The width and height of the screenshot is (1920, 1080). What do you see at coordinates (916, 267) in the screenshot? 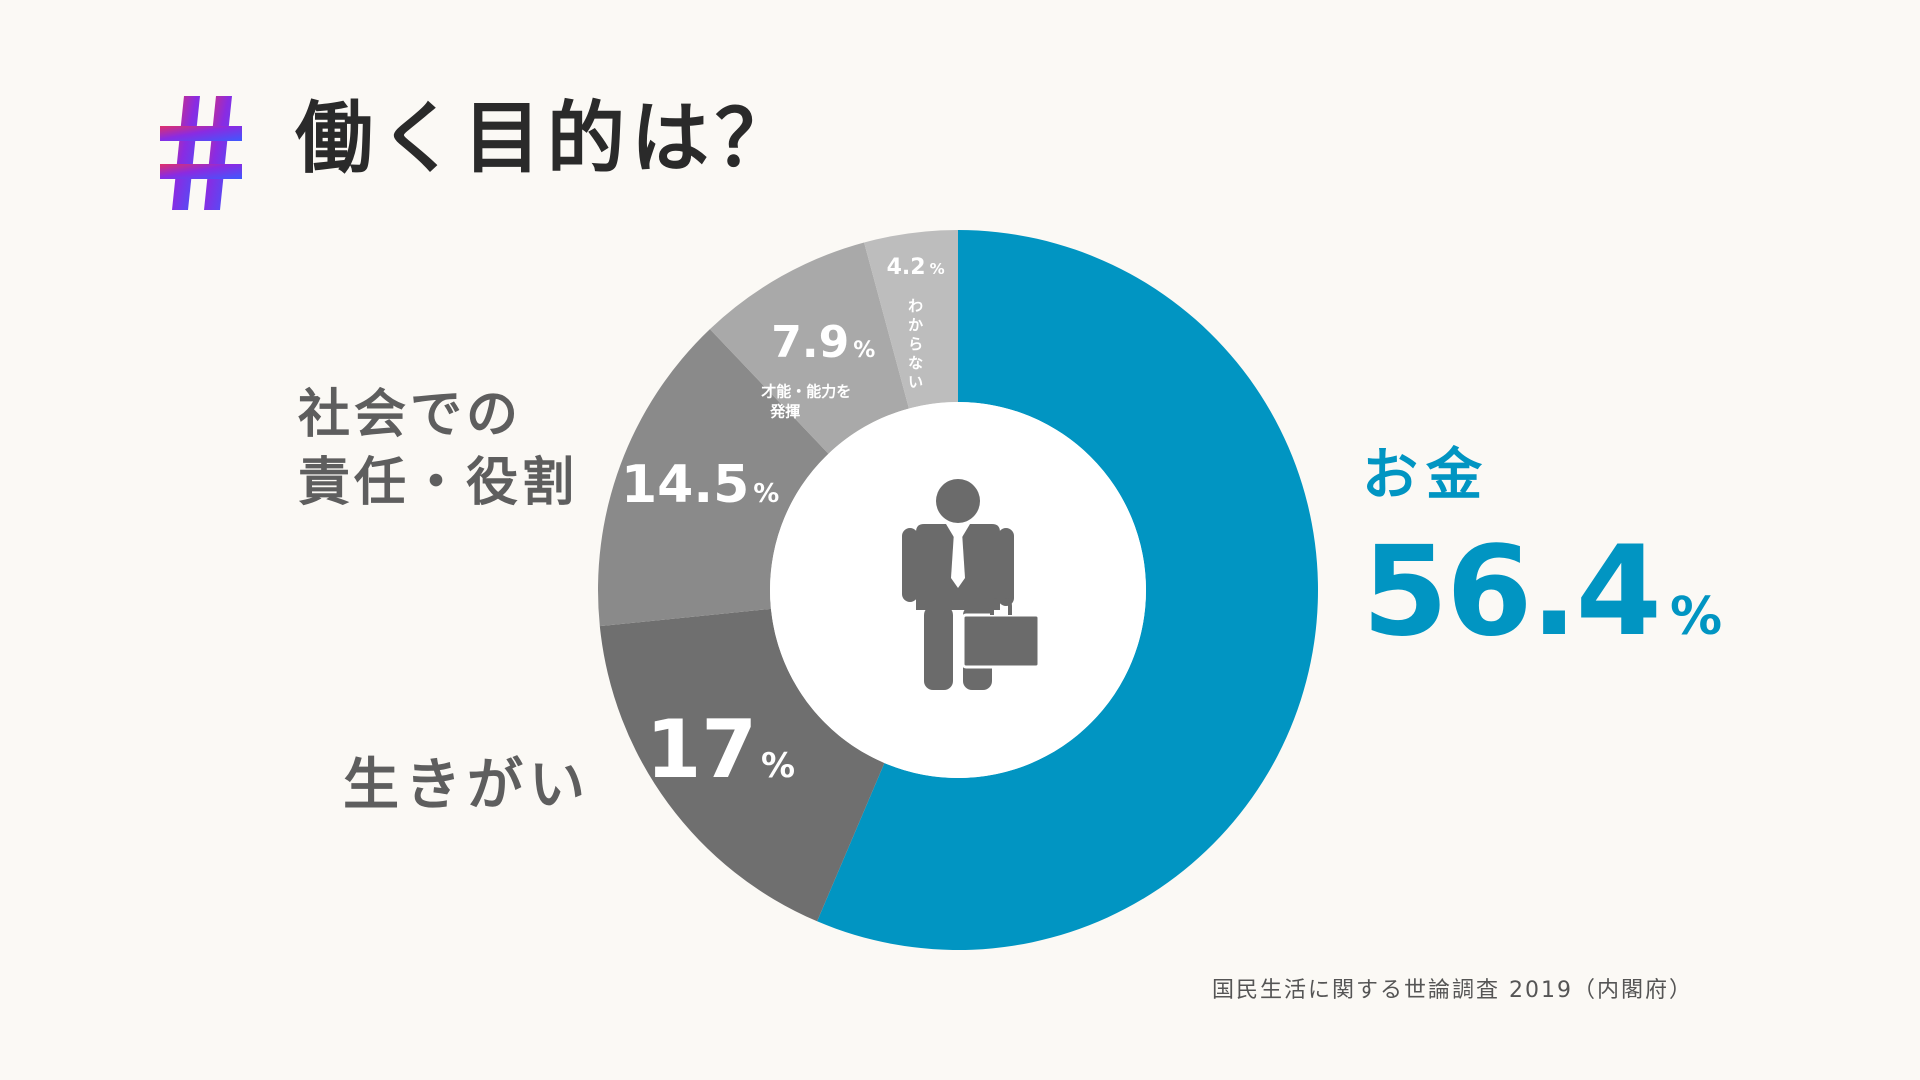
I see `slice-unknown-value-label: 4.2%` at bounding box center [916, 267].